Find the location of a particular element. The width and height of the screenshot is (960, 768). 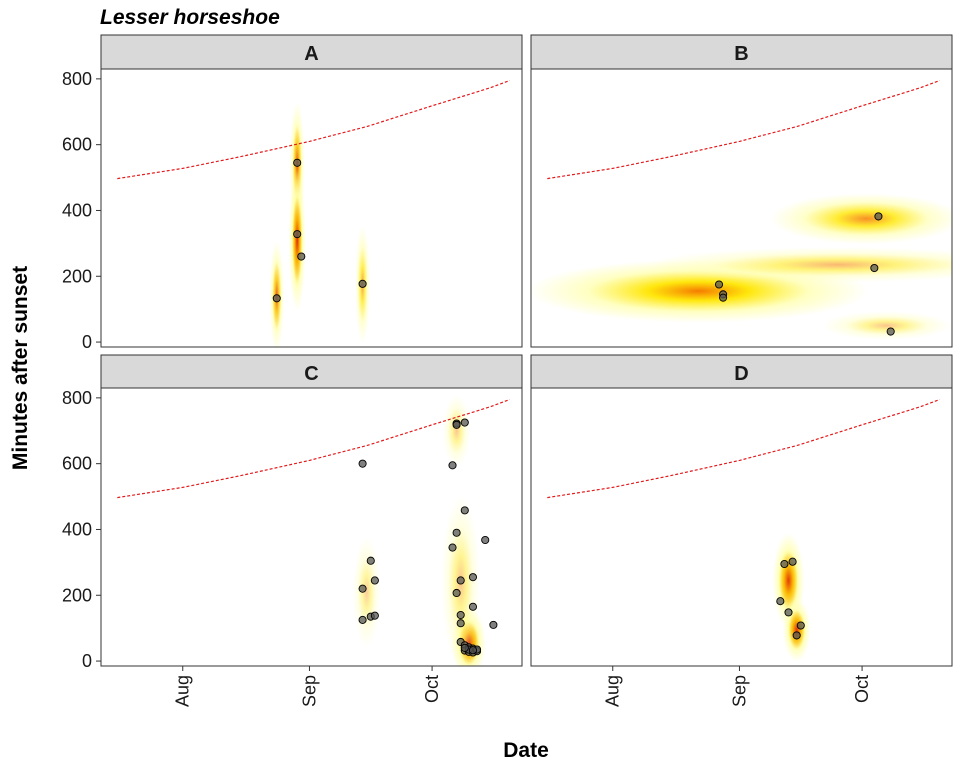

chart-title: Lesser horseshoe is located at coordinates (190, 17).